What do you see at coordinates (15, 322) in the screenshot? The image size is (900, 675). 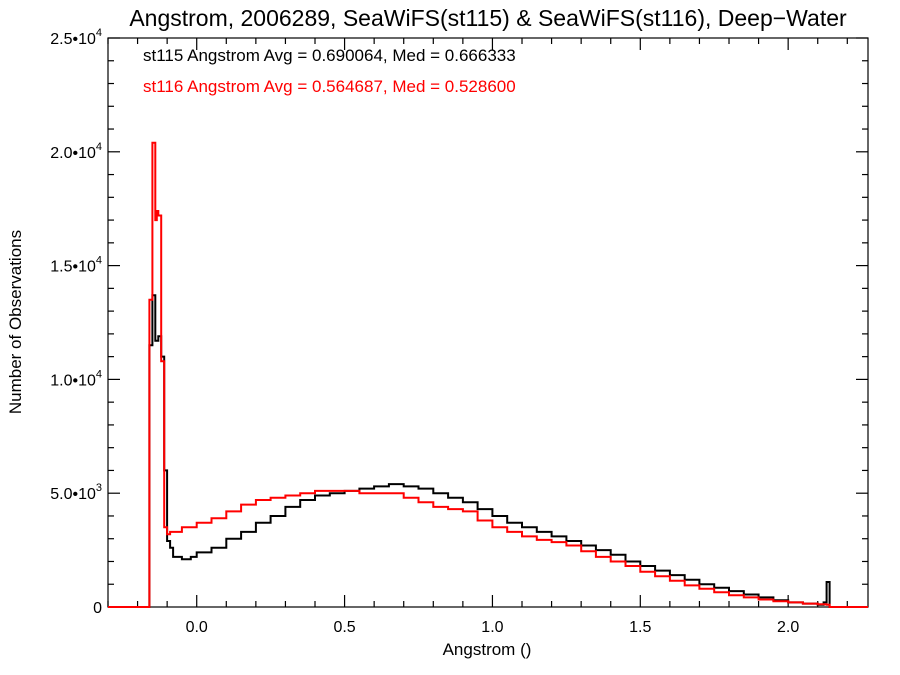 I see `y-axis-label: Number of Observations` at bounding box center [15, 322].